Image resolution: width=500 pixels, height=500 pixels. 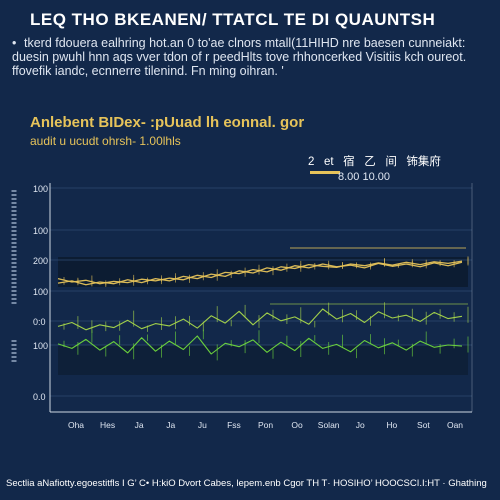 What do you see at coordinates (105, 141) in the screenshot?
I see `chart-subtitle: audit u ucudt ohrsh- 1.00lhls` at bounding box center [105, 141].